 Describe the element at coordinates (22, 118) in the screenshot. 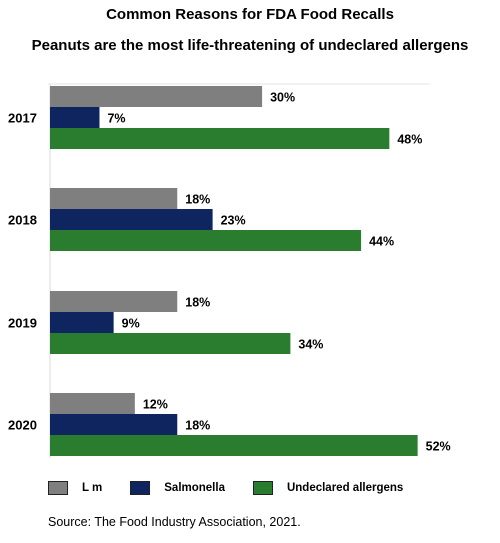

I see `category-label-2017: 2017` at that location.